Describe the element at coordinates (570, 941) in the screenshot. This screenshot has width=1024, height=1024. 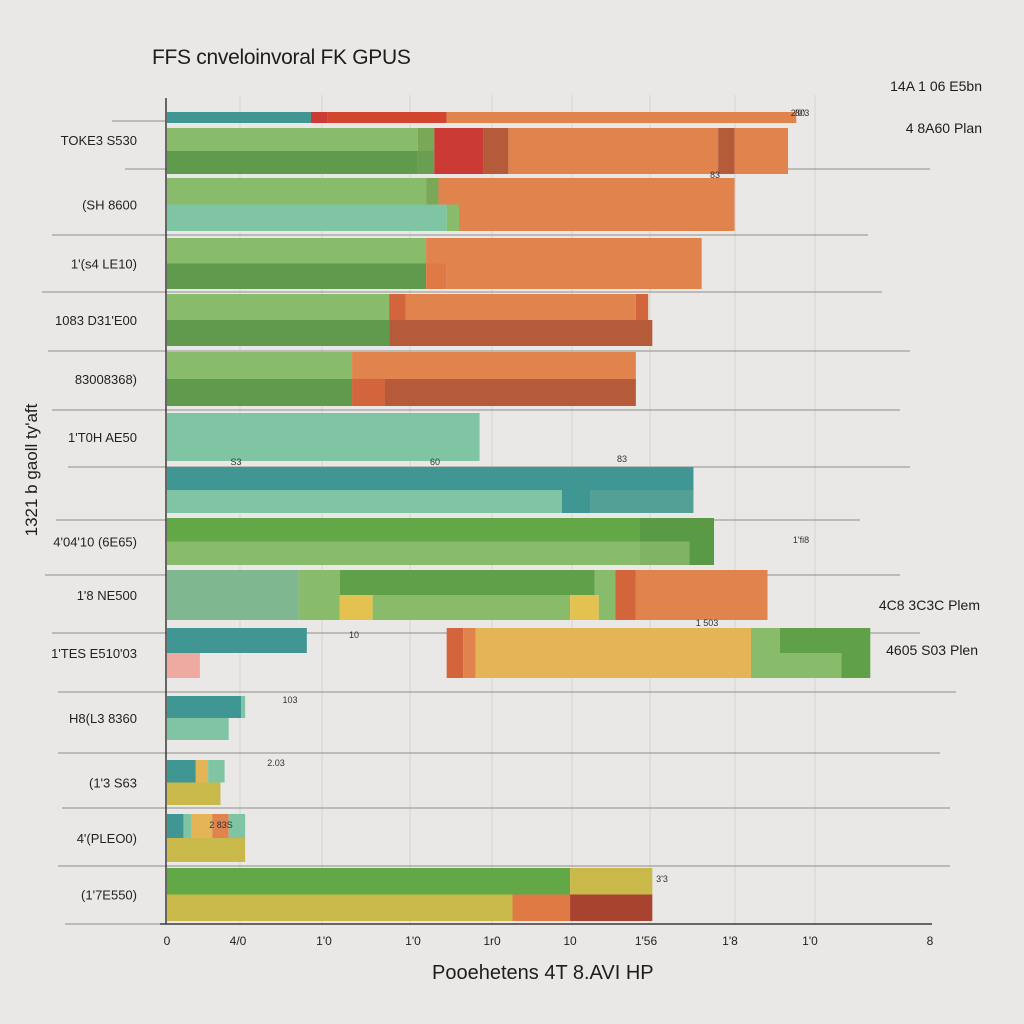
I see `x-tick-label: 10` at that location.